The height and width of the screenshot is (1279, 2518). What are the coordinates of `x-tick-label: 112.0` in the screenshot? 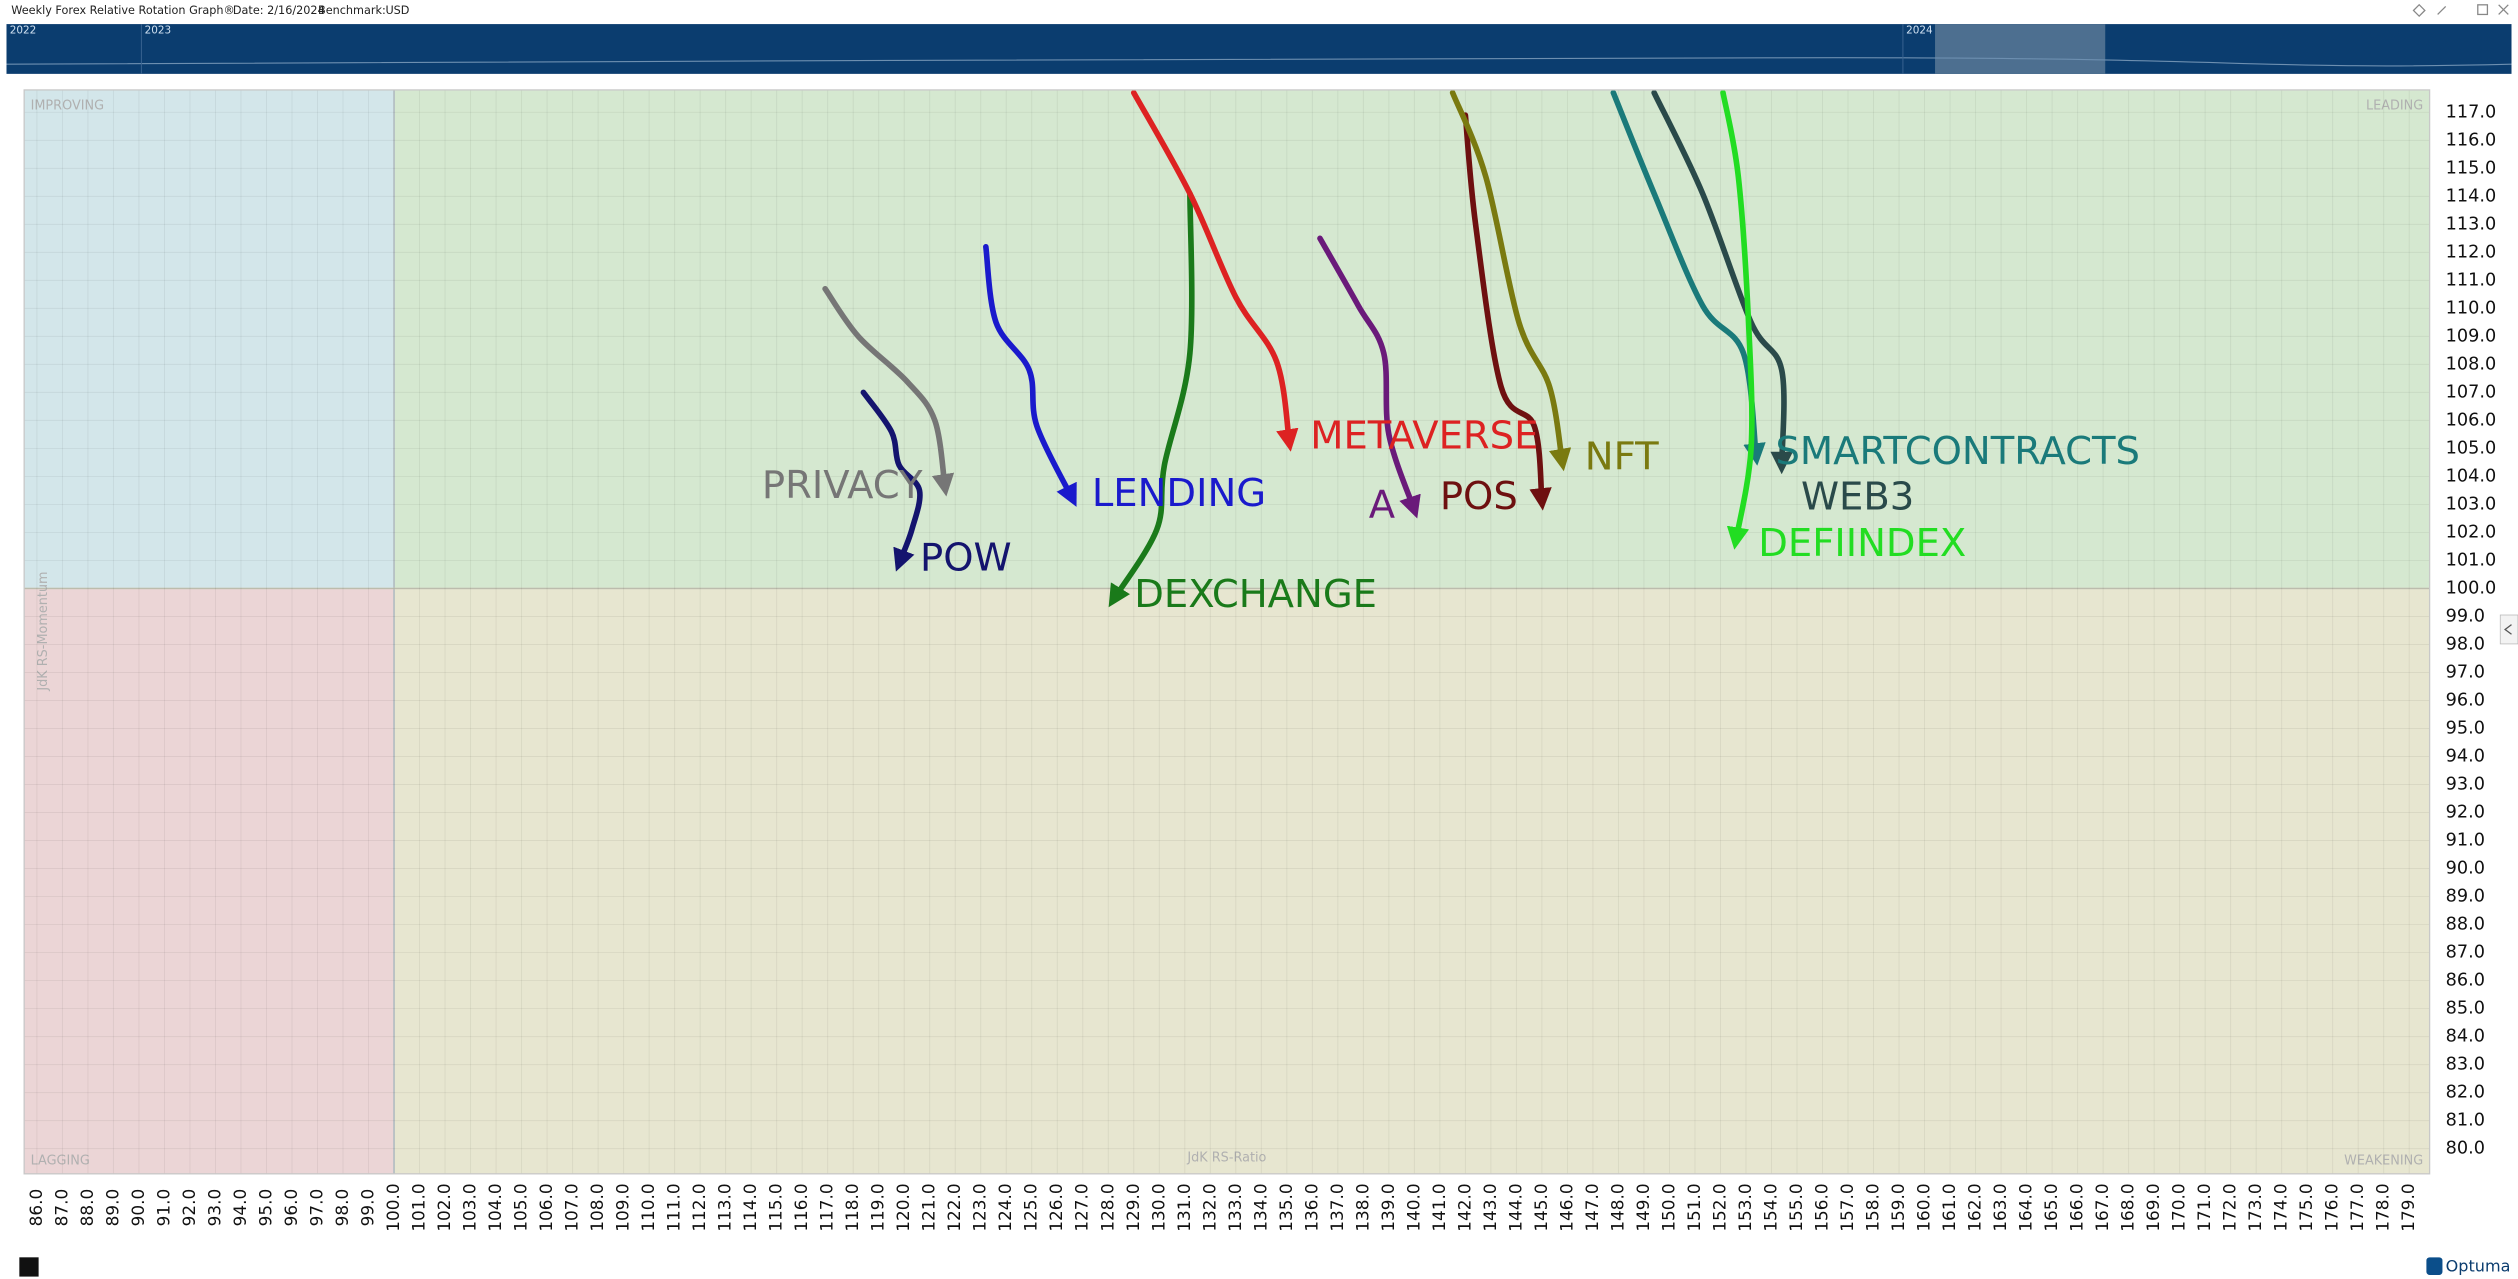 It's located at (699, 1207).